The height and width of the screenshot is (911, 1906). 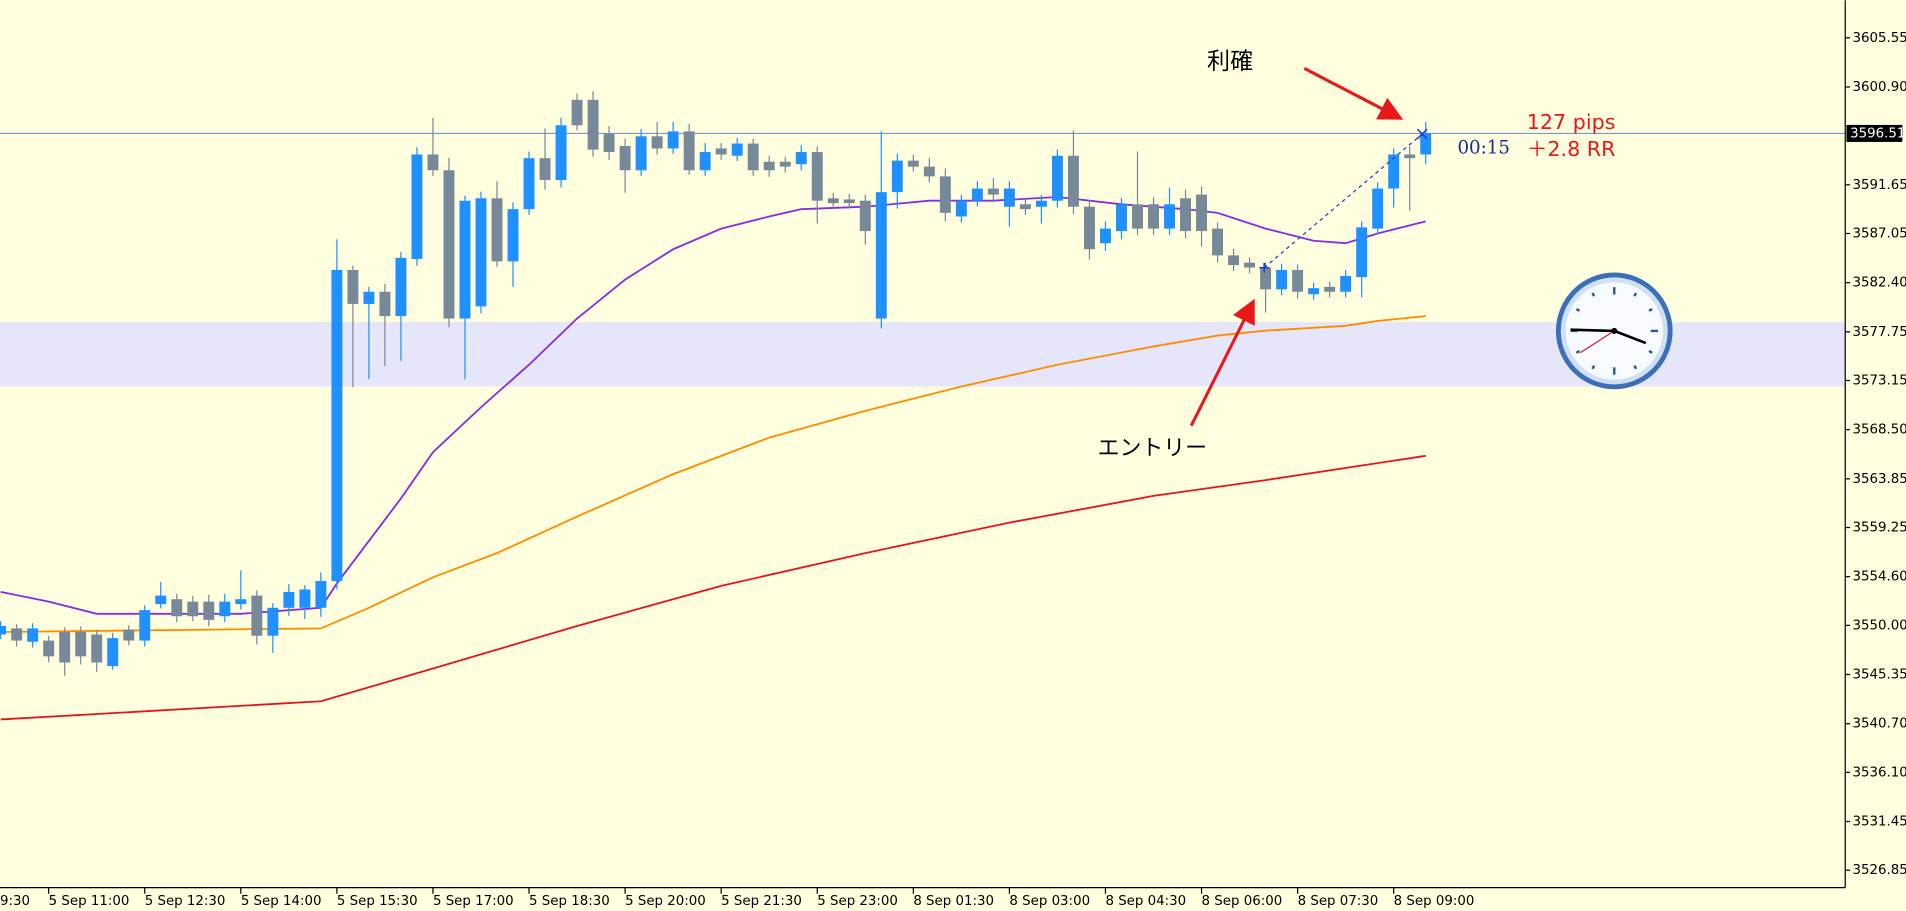 What do you see at coordinates (1230, 62) in the screenshot?
I see `annotation: 利確` at bounding box center [1230, 62].